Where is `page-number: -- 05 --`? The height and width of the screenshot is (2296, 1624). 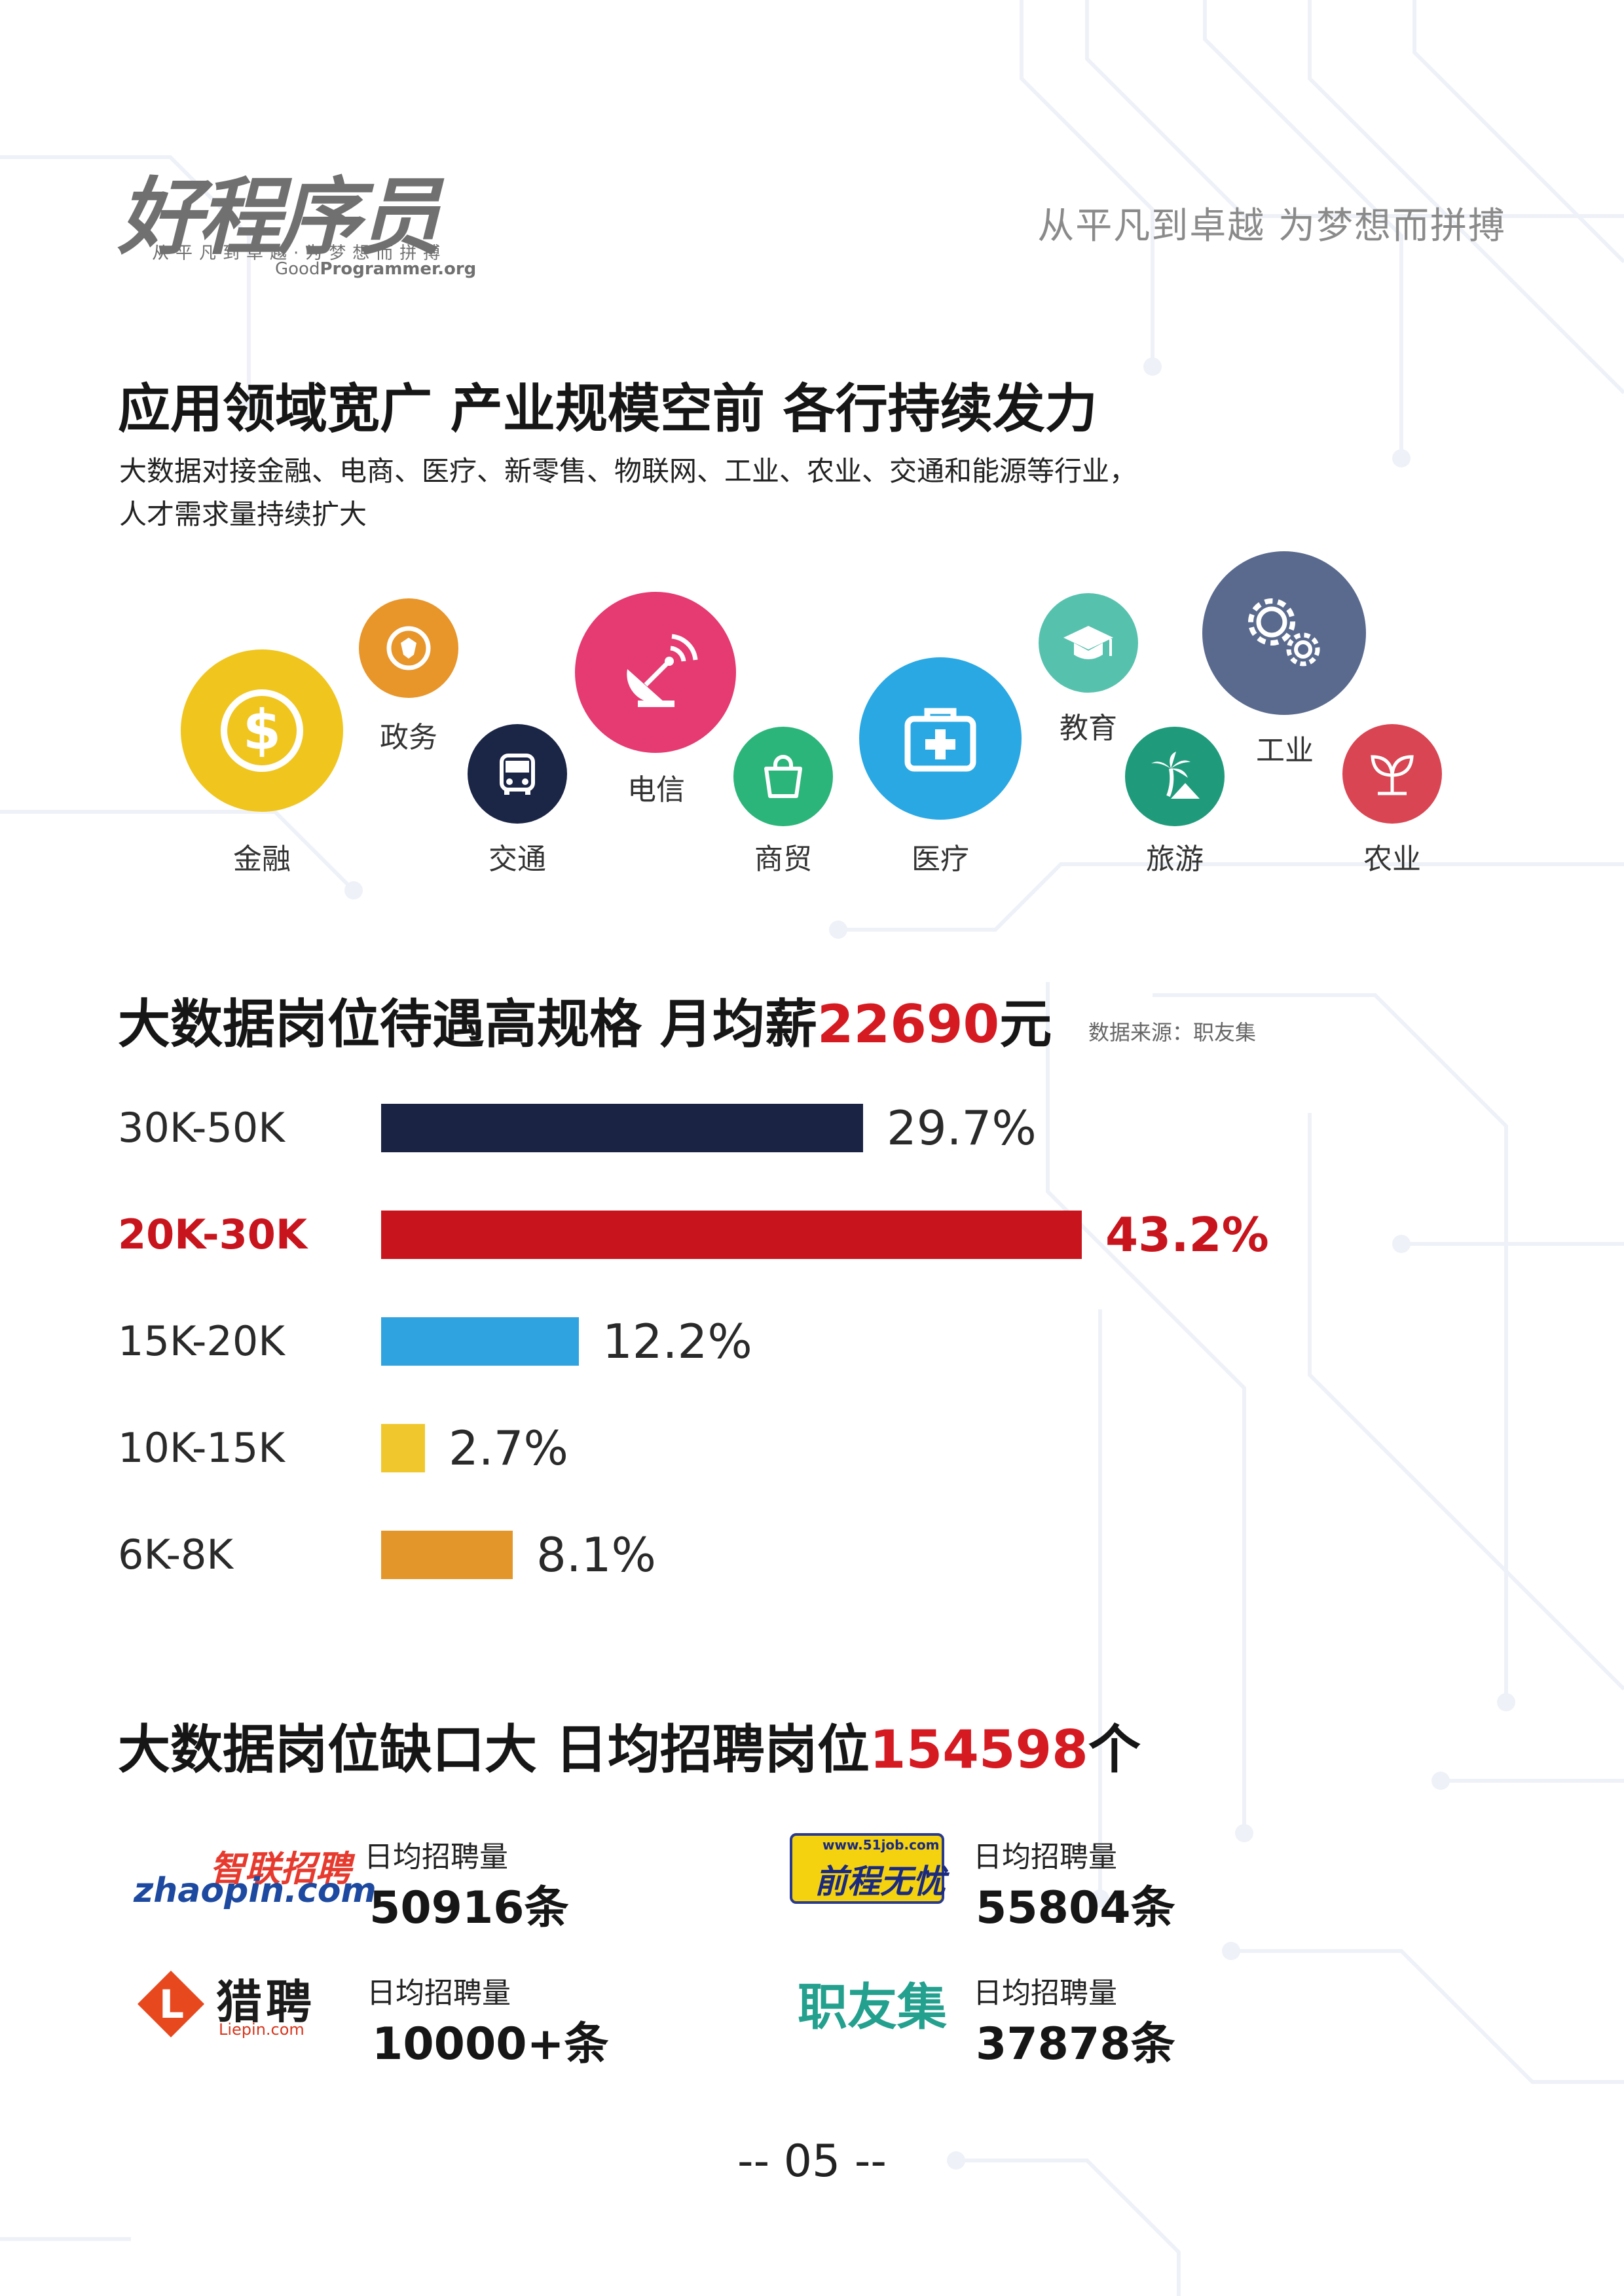 page-number: -- 05 -- is located at coordinates (812, 2161).